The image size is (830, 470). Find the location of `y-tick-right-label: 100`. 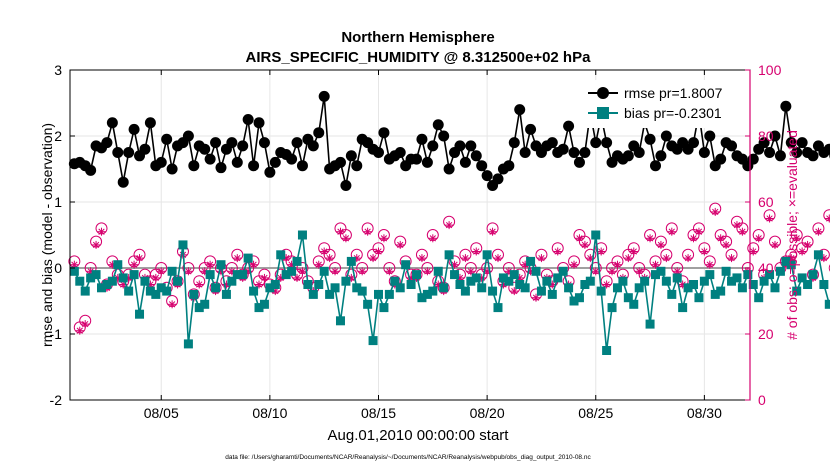

y-tick-right-label: 100 is located at coordinates (770, 70).